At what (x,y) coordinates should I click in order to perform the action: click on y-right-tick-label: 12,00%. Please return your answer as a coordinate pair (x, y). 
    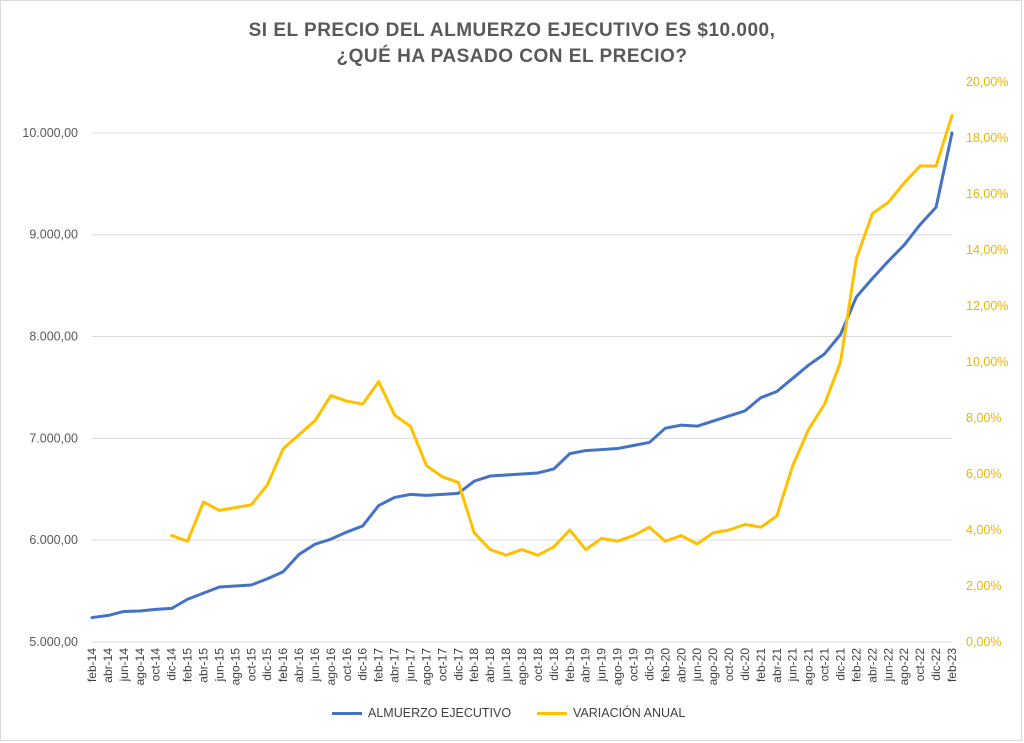
    Looking at the image, I should click on (987, 306).